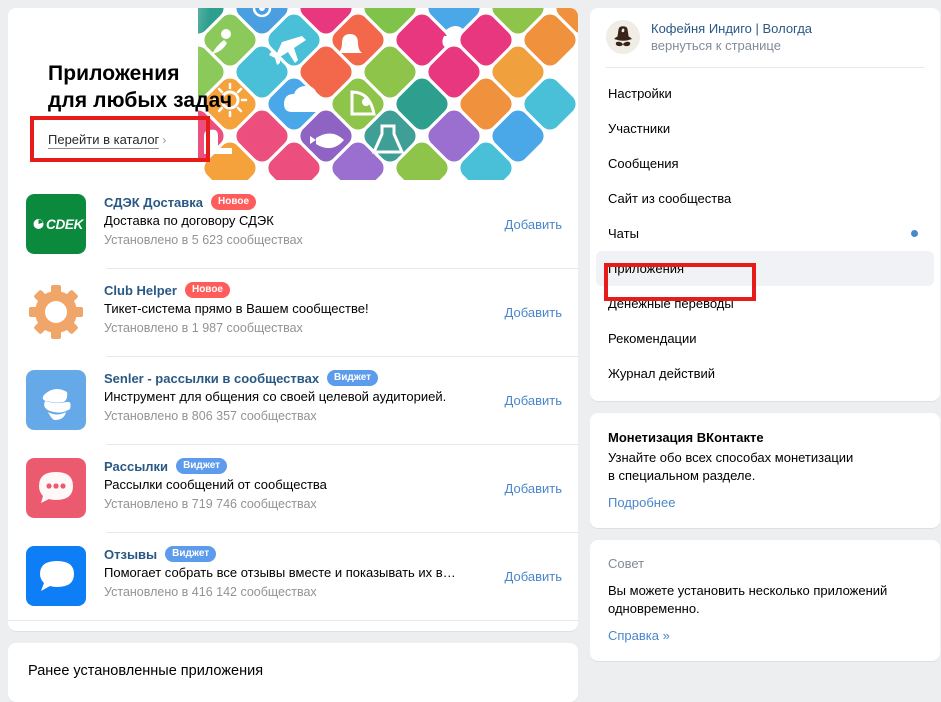 The width and height of the screenshot is (941, 702). I want to click on monetization-line1: Узнайте обо всех способах монетизации, so click(731, 457).